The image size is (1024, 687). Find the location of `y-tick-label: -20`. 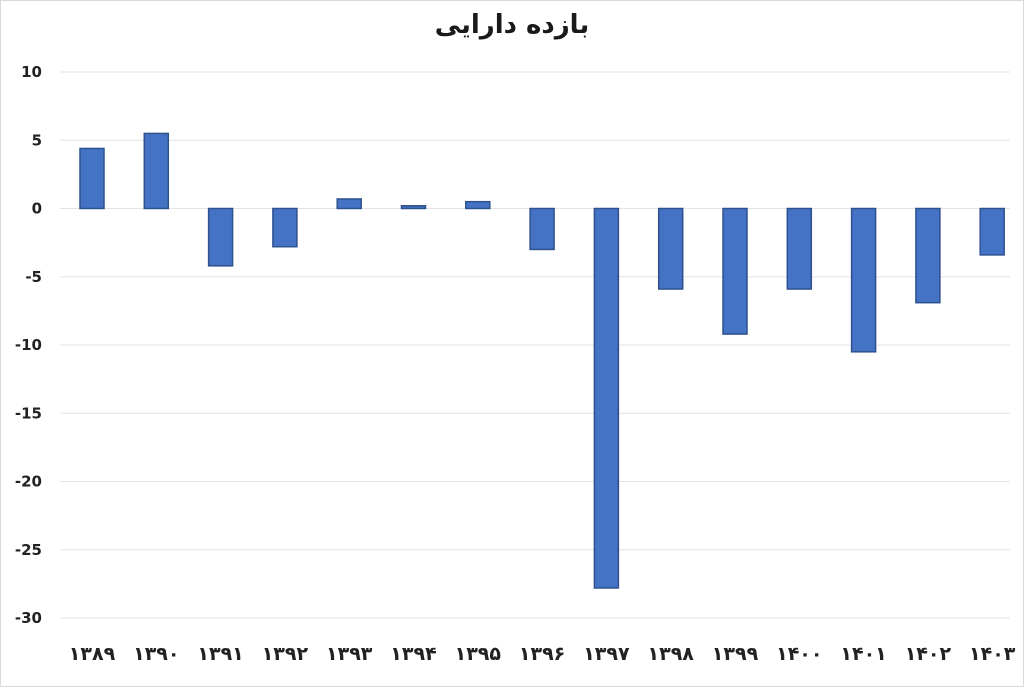

y-tick-label: -20 is located at coordinates (28, 482).